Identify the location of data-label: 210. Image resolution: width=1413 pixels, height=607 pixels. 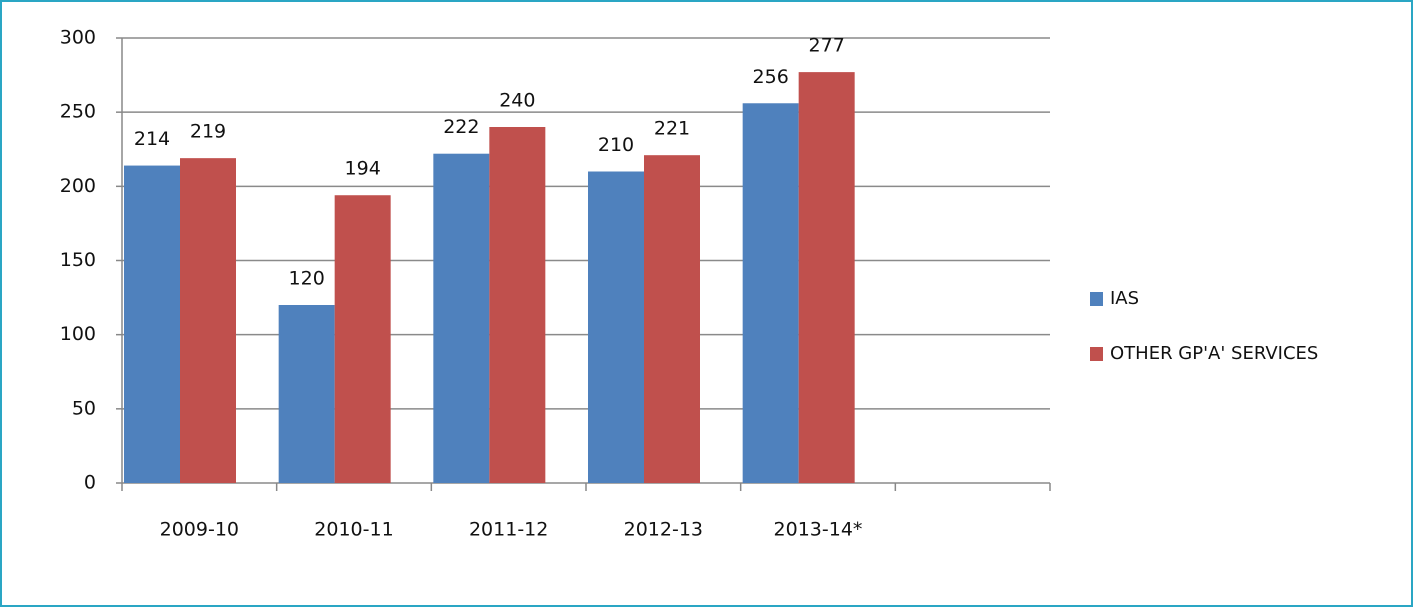
(616, 145).